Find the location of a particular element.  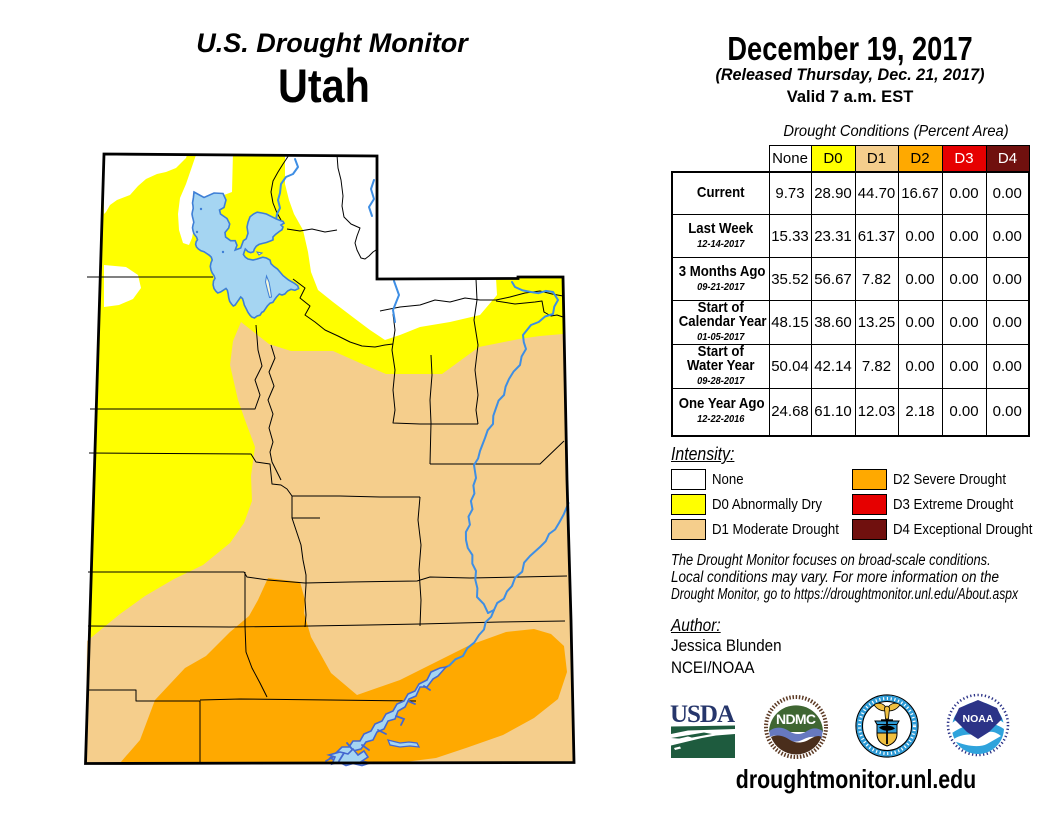

svg-text: NOAA is located at coordinates (978, 719).